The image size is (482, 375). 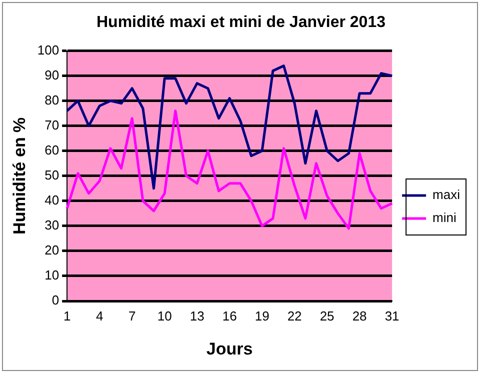 What do you see at coordinates (164, 316) in the screenshot?
I see `x-tick-label: 10` at bounding box center [164, 316].